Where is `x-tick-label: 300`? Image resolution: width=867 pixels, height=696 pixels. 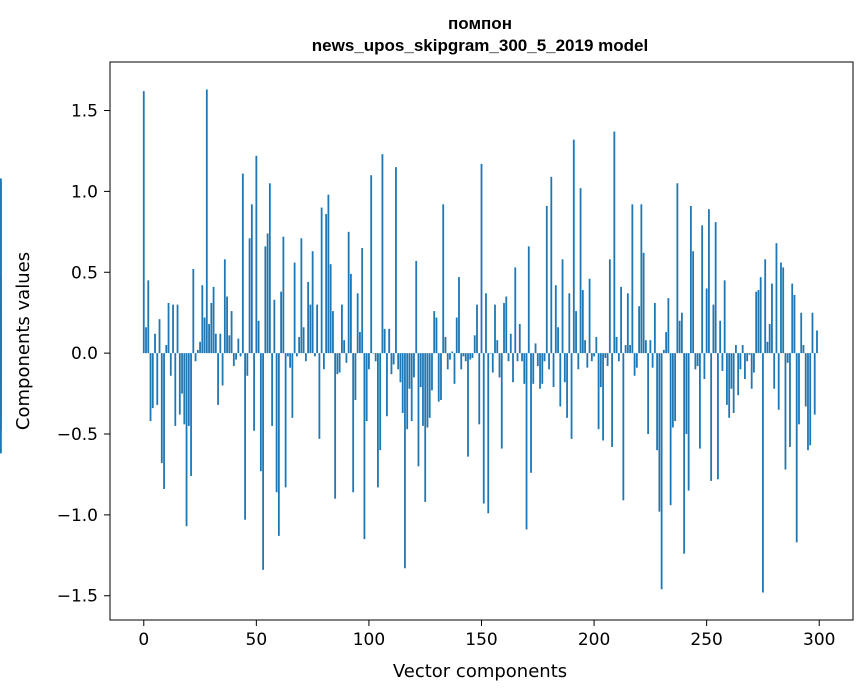
x-tick-label: 300 is located at coordinates (819, 640).